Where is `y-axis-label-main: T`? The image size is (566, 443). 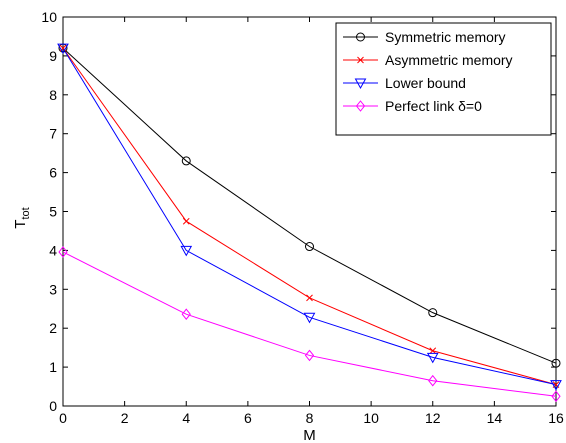 y-axis-label-main: T is located at coordinates (20, 224).